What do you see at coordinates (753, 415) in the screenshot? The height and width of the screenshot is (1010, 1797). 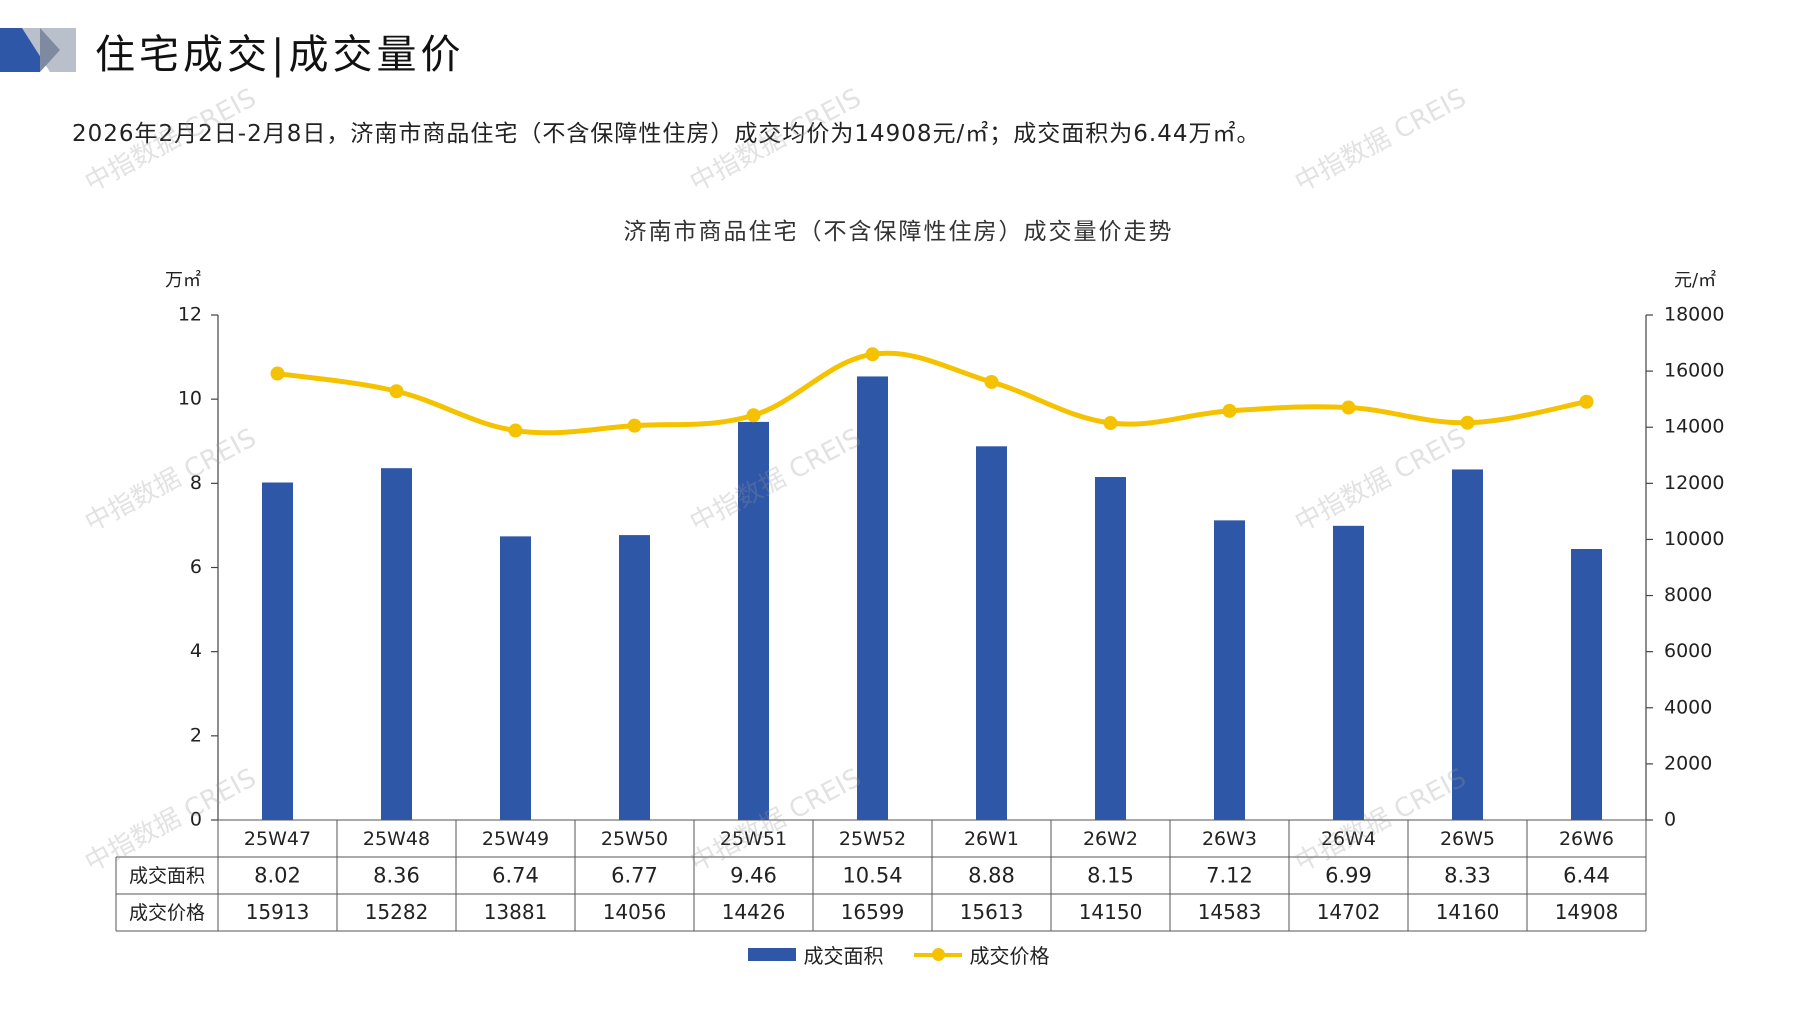 I see `price-point-25W51` at bounding box center [753, 415].